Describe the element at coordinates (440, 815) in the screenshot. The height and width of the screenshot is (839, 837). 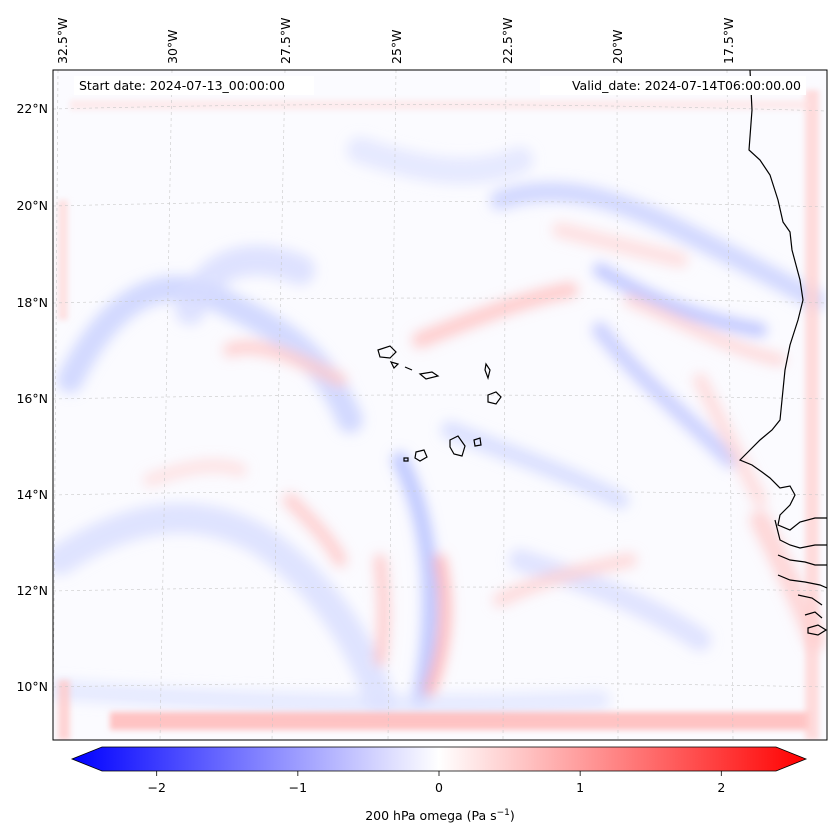
I see `colorbar-label: 200 hPa omega (Pa s−1)` at that location.